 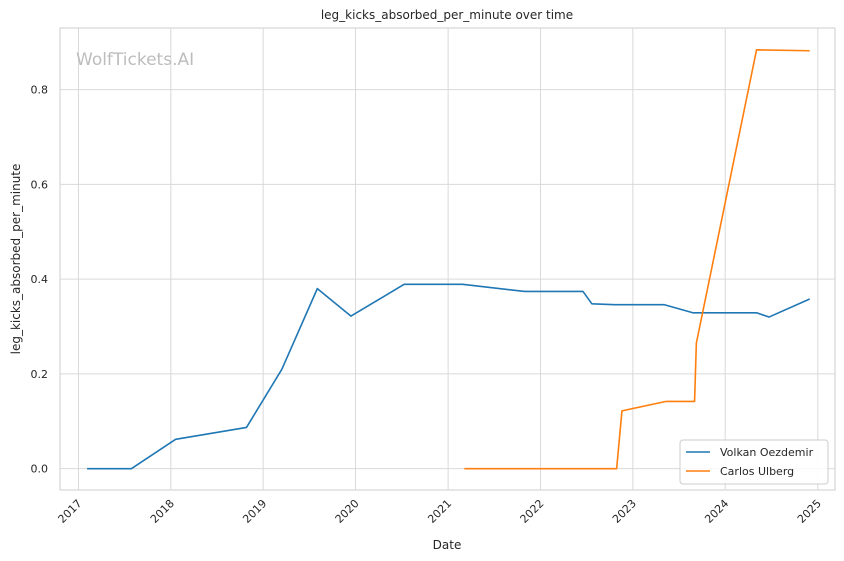 I want to click on legend-box, so click(x=754, y=462).